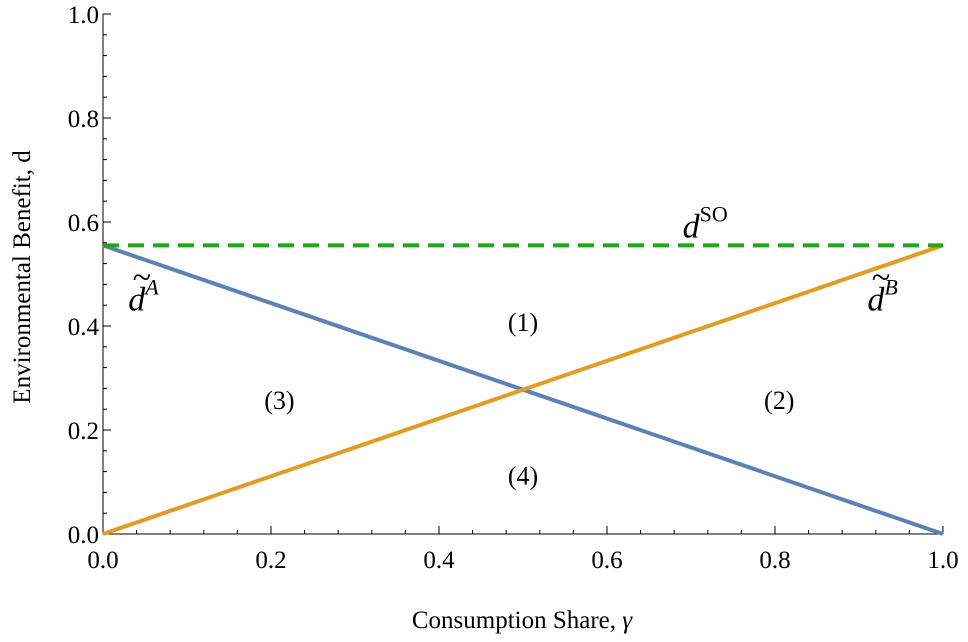  What do you see at coordinates (83, 15) in the screenshot?
I see `y-tick-label: 1.0` at bounding box center [83, 15].